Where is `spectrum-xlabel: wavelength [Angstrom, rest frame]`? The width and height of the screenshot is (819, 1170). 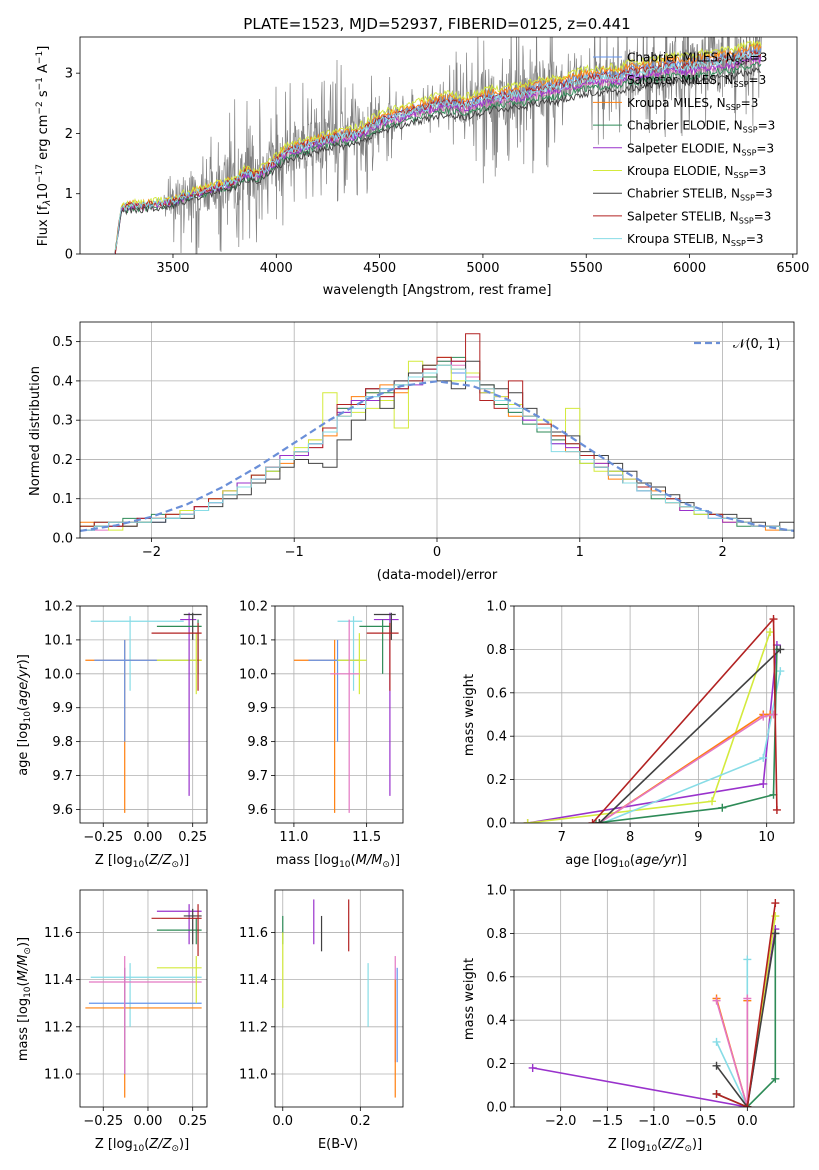 spectrum-xlabel: wavelength [Angstrom, rest frame] is located at coordinates (437, 290).